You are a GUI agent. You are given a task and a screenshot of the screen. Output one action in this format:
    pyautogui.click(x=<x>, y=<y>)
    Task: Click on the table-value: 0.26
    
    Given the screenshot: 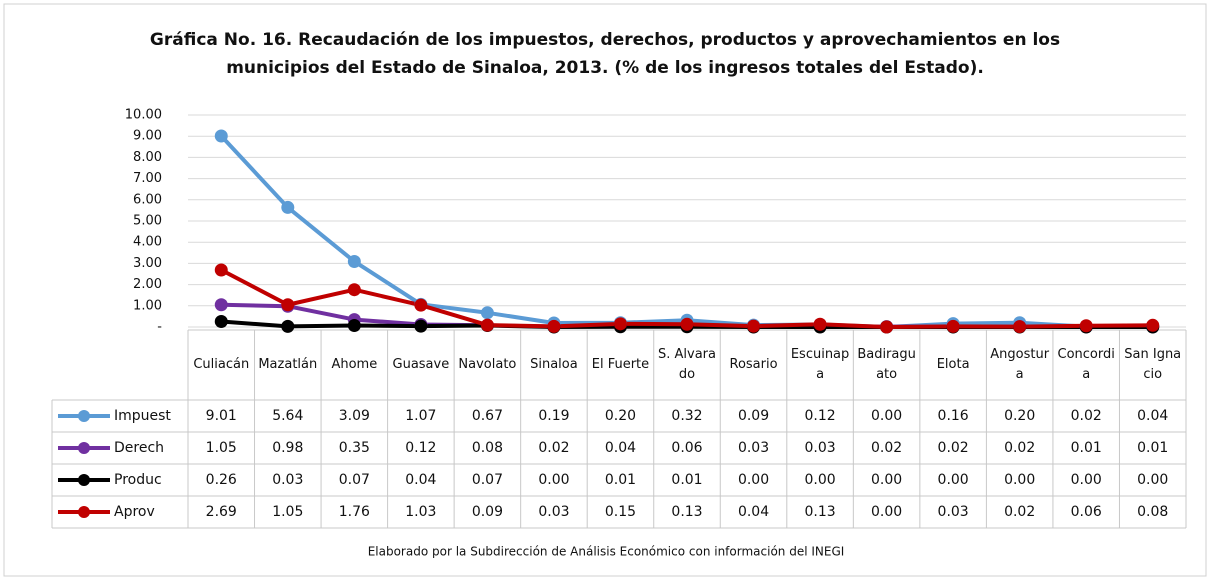 What is the action you would take?
    pyautogui.click(x=221, y=480)
    